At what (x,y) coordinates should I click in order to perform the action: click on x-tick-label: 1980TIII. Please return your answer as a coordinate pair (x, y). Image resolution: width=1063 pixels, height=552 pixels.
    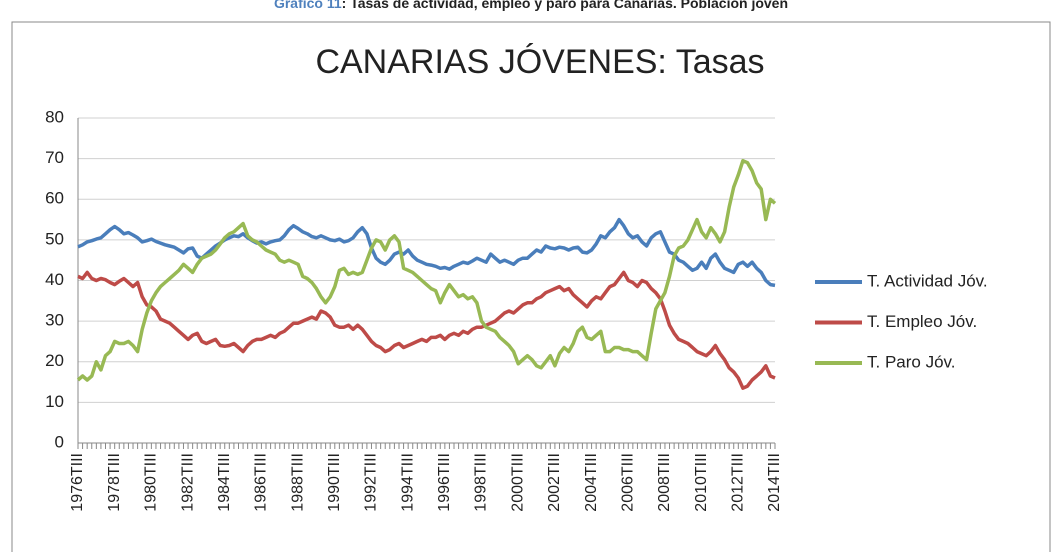
    Looking at the image, I should click on (151, 482).